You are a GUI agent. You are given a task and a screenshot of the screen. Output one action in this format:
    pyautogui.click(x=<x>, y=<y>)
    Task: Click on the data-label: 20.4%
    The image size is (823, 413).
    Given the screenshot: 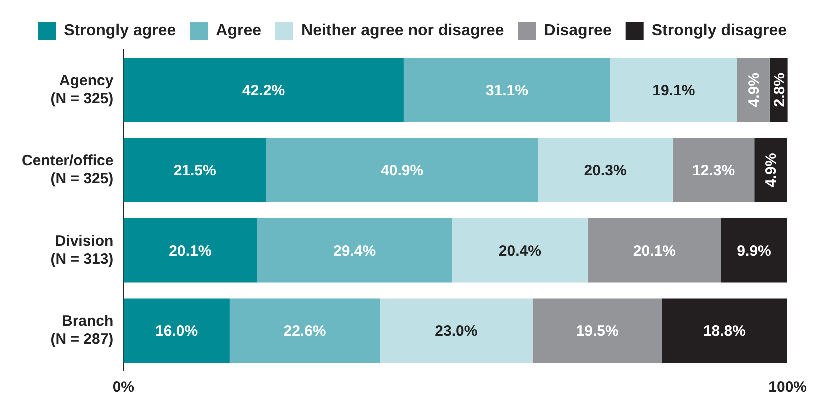 What is the action you would take?
    pyautogui.click(x=520, y=251)
    